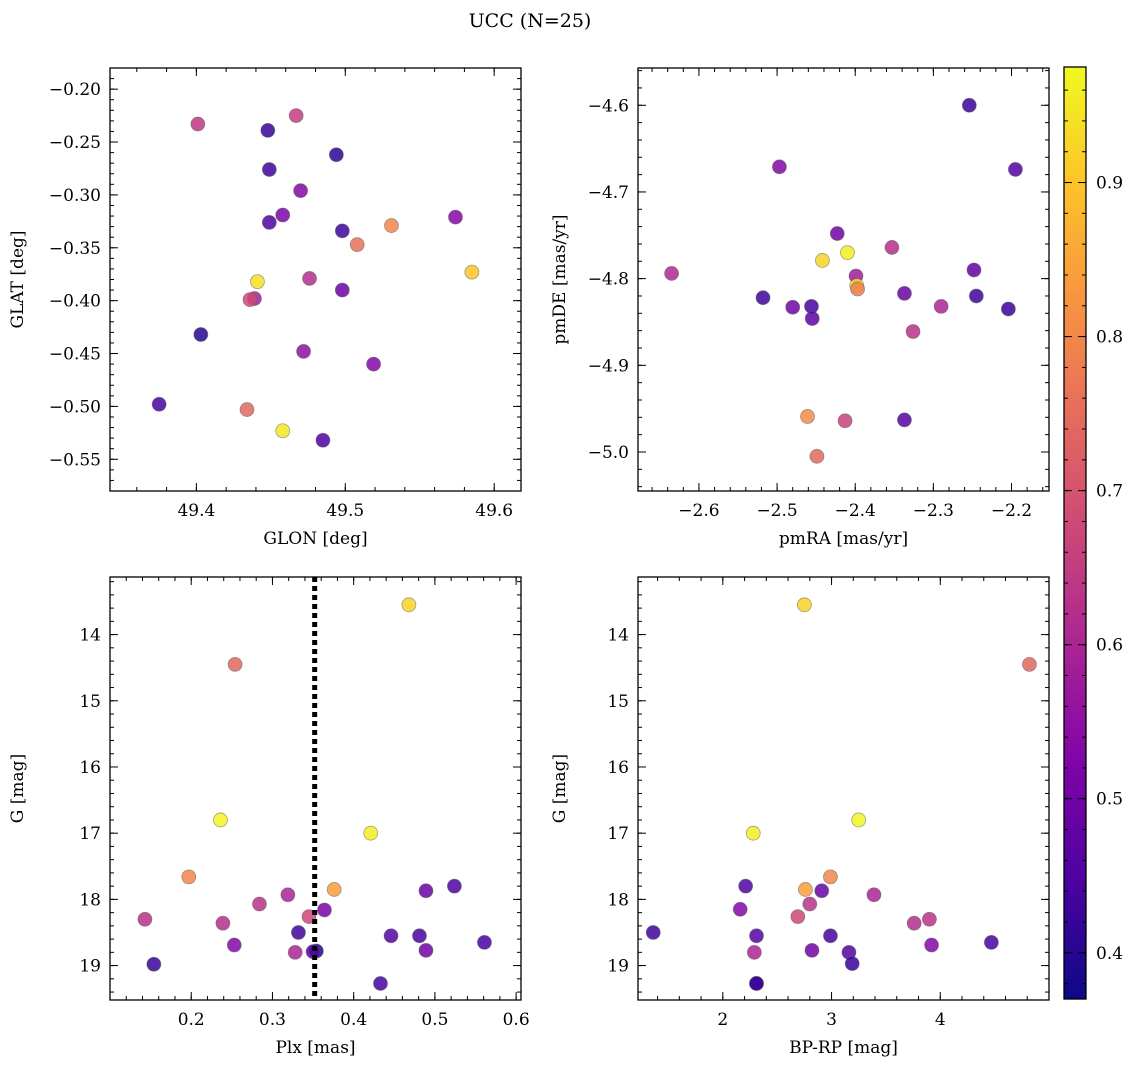  What do you see at coordinates (844, 788) in the screenshot?
I see `minor-ticks` at bounding box center [844, 788].